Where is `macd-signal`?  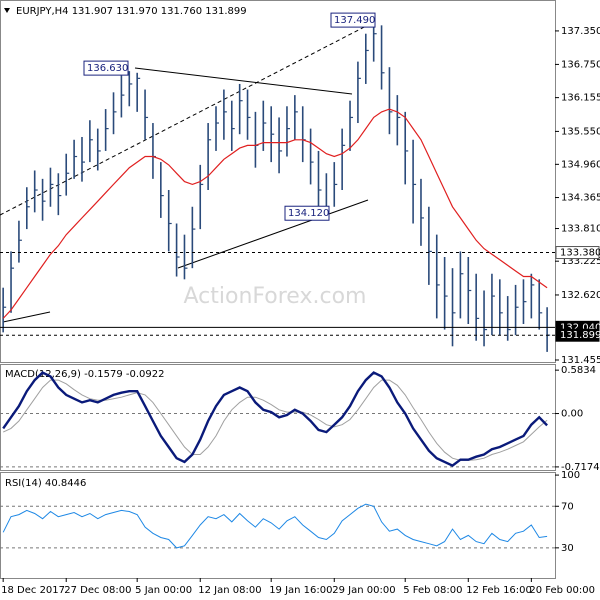
macd-signal is located at coordinates (275, 420).